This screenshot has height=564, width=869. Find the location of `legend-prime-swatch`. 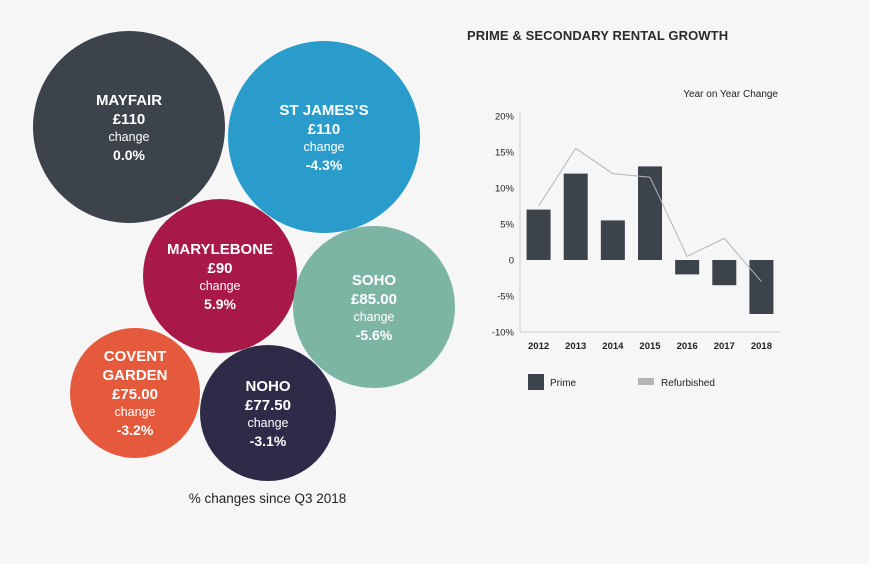

legend-prime-swatch is located at coordinates (536, 382).